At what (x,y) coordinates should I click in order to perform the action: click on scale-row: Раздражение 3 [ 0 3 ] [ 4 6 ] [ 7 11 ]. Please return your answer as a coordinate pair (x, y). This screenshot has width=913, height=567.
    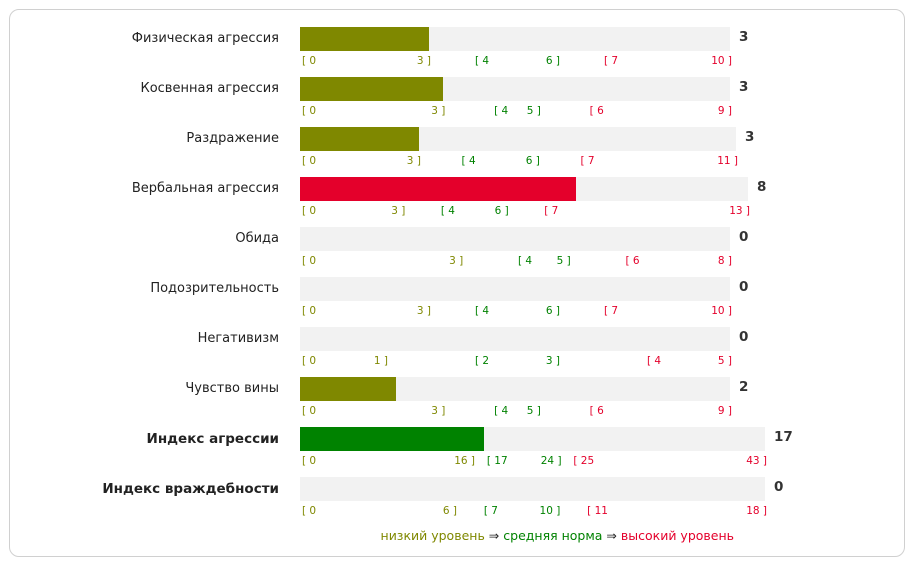
    Looking at the image, I should click on (456, 150).